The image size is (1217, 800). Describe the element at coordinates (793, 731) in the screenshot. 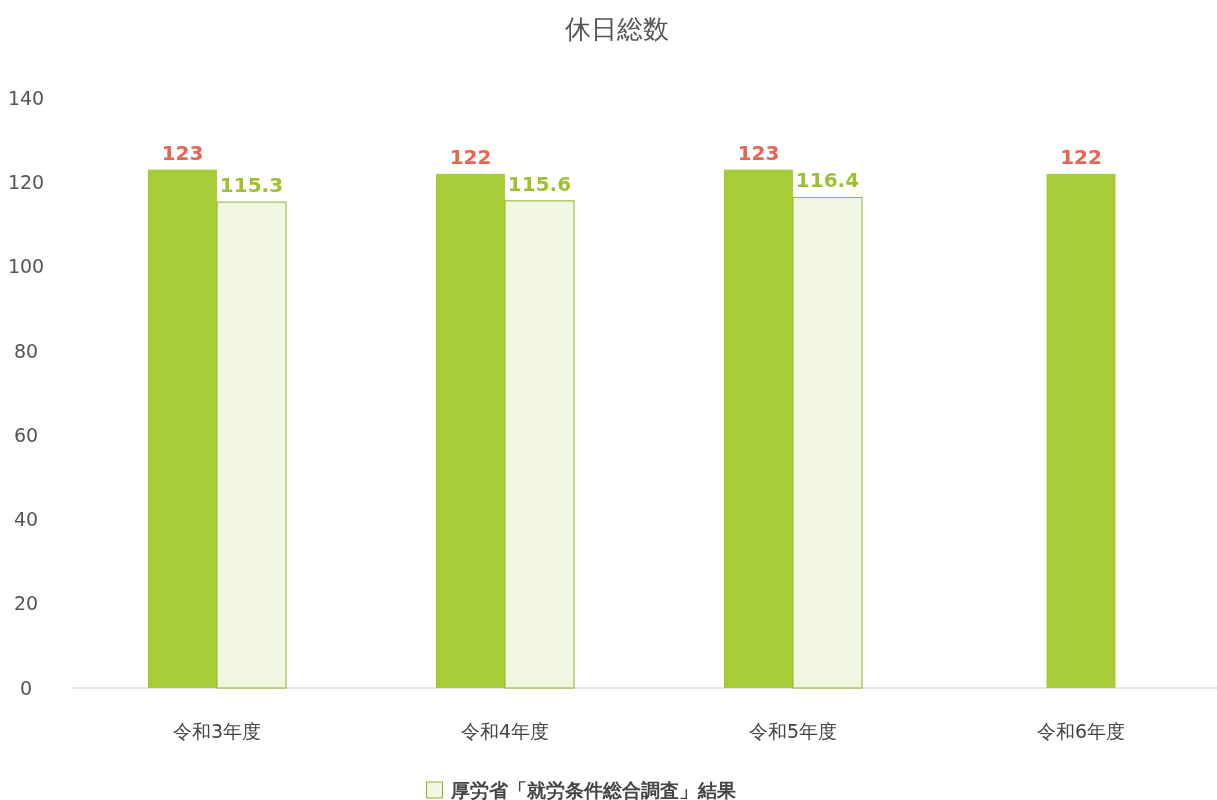

I see `x-tick-label: 令和5年度` at that location.